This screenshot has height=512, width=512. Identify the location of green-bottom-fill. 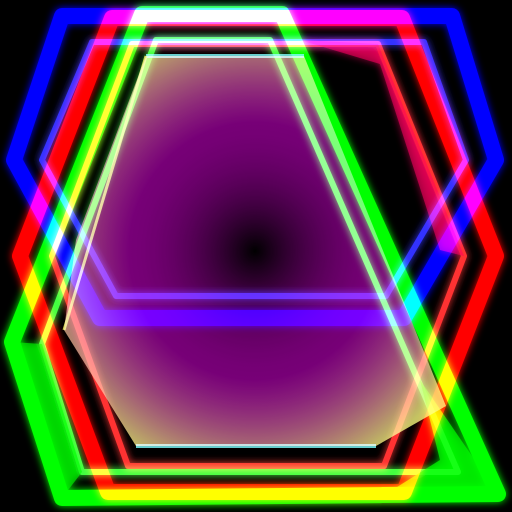
(442, 437).